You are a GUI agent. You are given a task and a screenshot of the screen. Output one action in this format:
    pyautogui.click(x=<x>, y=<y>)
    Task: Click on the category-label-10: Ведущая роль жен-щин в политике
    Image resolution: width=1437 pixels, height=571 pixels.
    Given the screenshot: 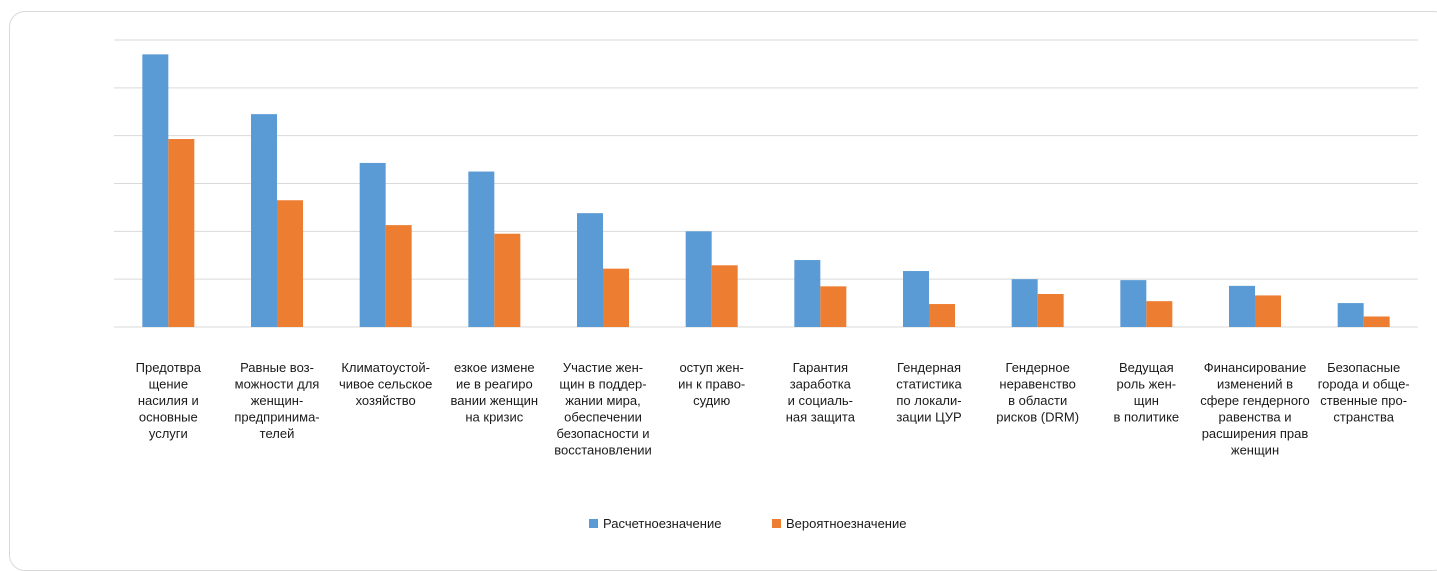 What is the action you would take?
    pyautogui.click(x=1147, y=392)
    